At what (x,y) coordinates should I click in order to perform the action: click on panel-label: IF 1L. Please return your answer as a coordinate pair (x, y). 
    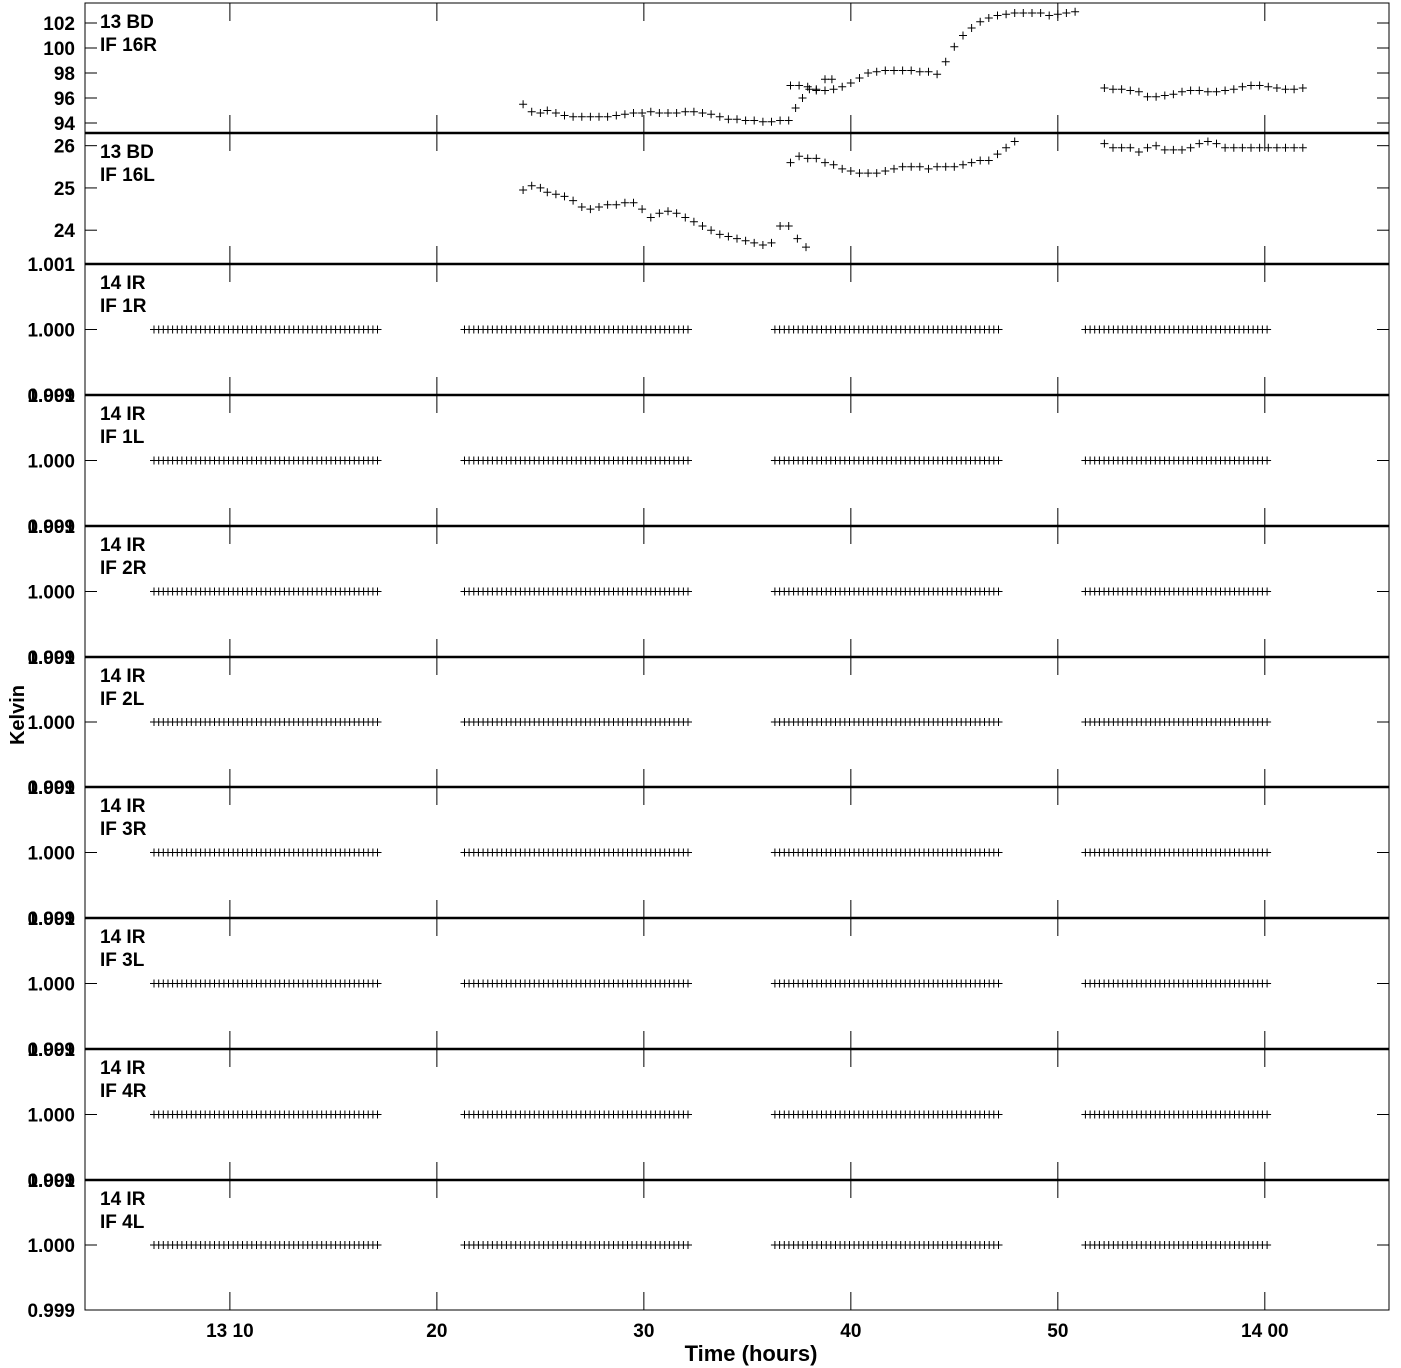
    Looking at the image, I should click on (122, 437).